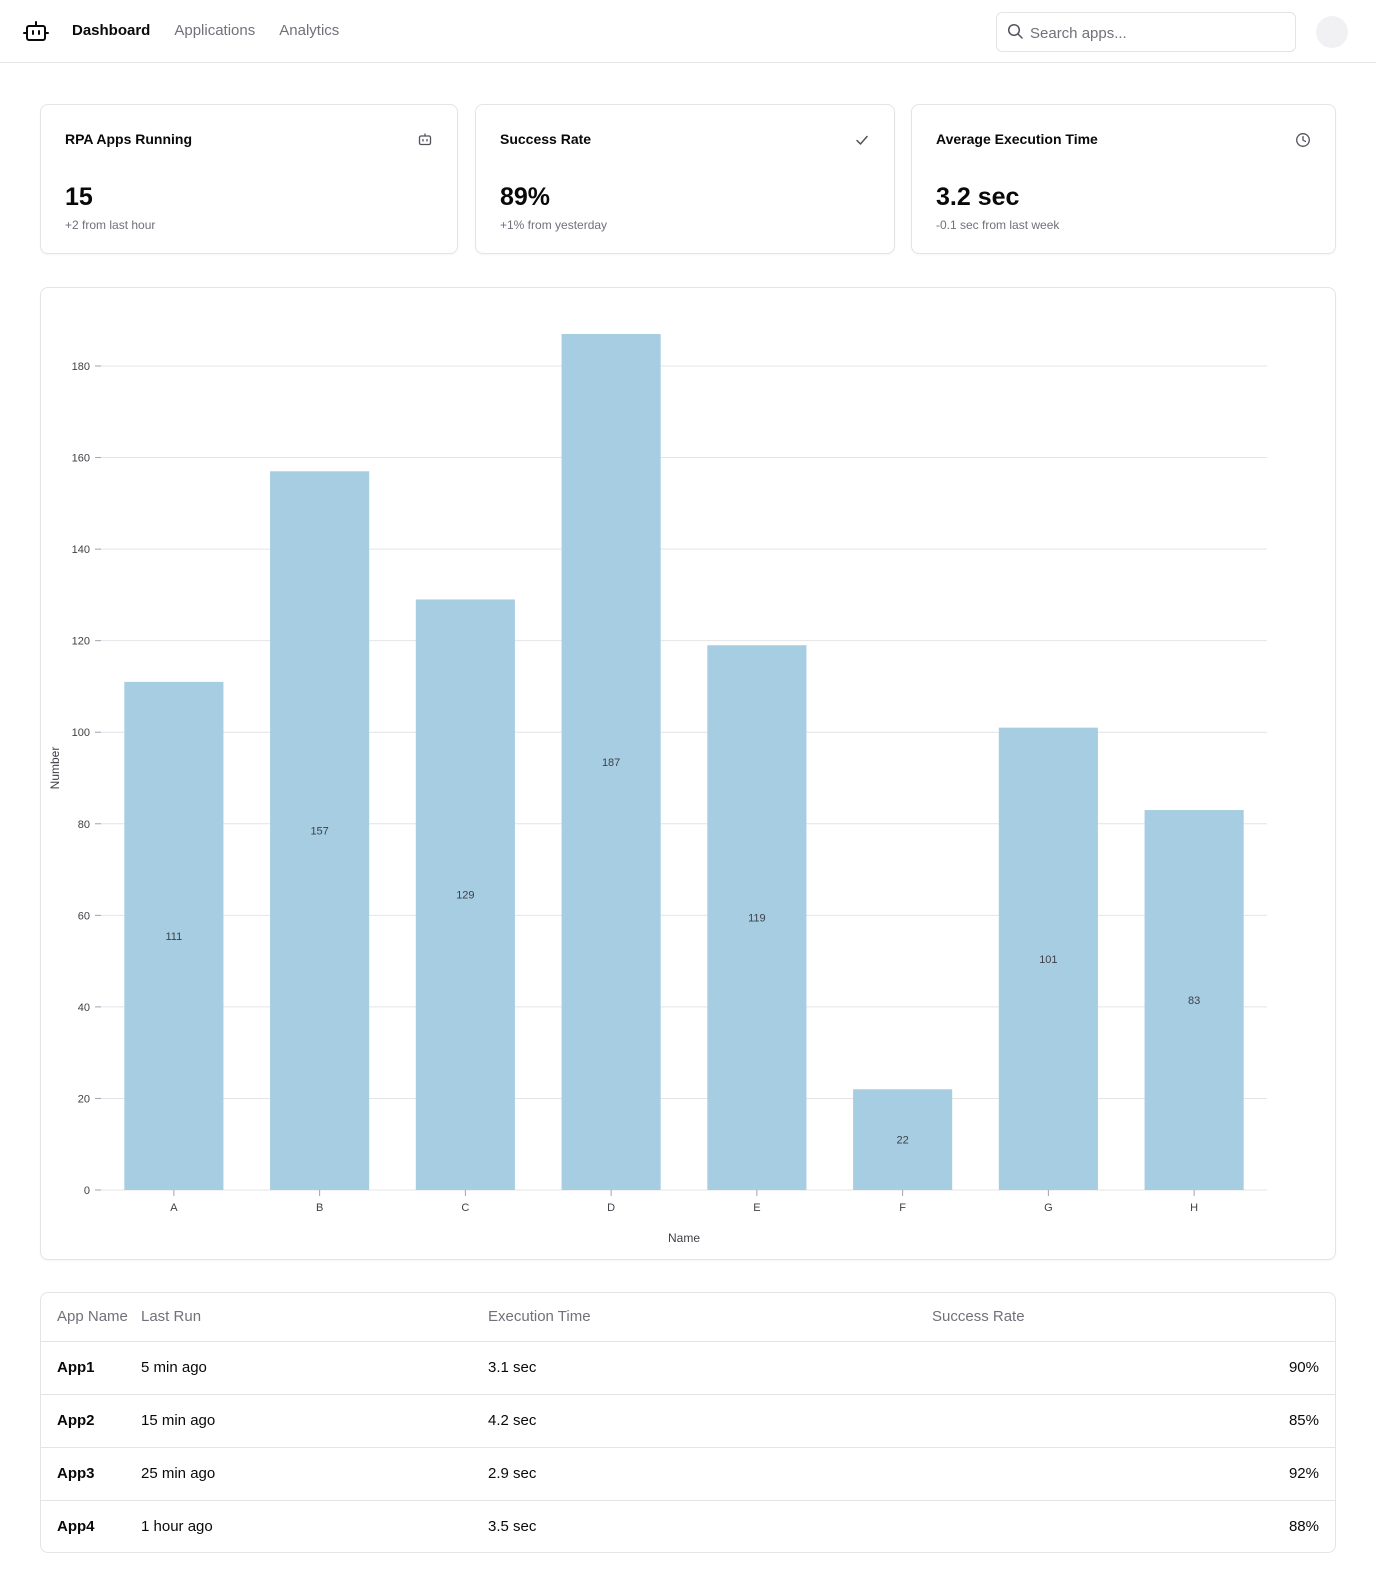 This screenshot has width=1376, height=1592. I want to click on stat-card-success-rate: Success Rate 89% +1% from yesterday, so click(685, 179).